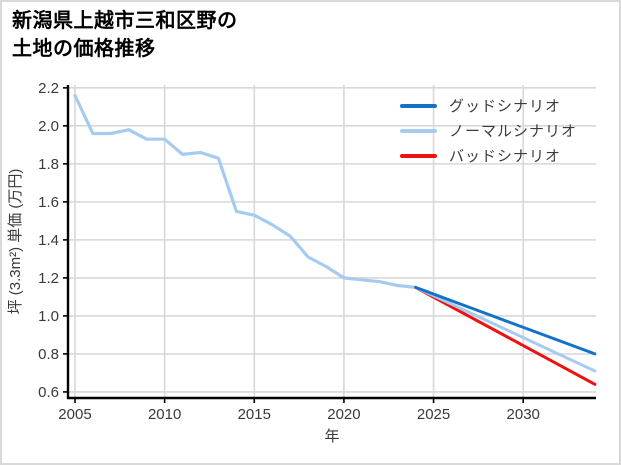  What do you see at coordinates (505, 106) in the screenshot?
I see `legend-label-good: グッドシナリオ` at bounding box center [505, 106].